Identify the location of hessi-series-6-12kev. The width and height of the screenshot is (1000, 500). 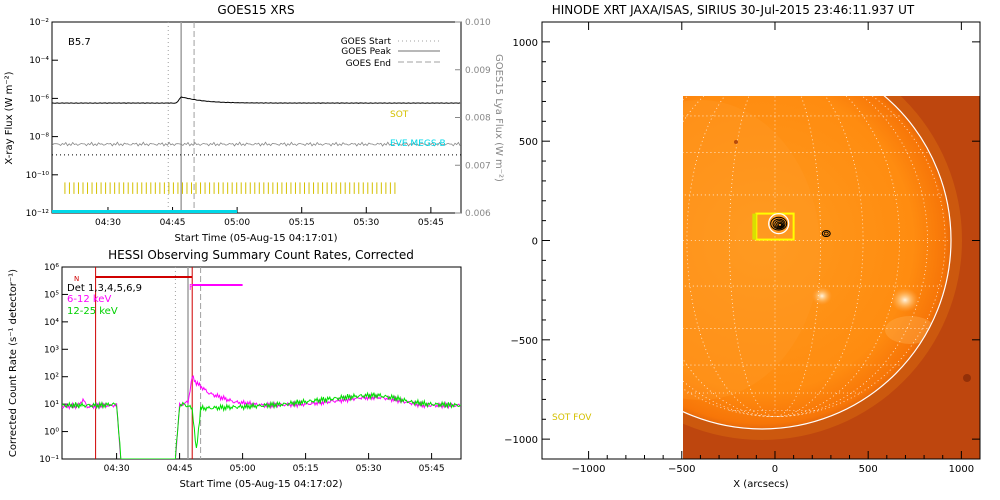
(261, 417).